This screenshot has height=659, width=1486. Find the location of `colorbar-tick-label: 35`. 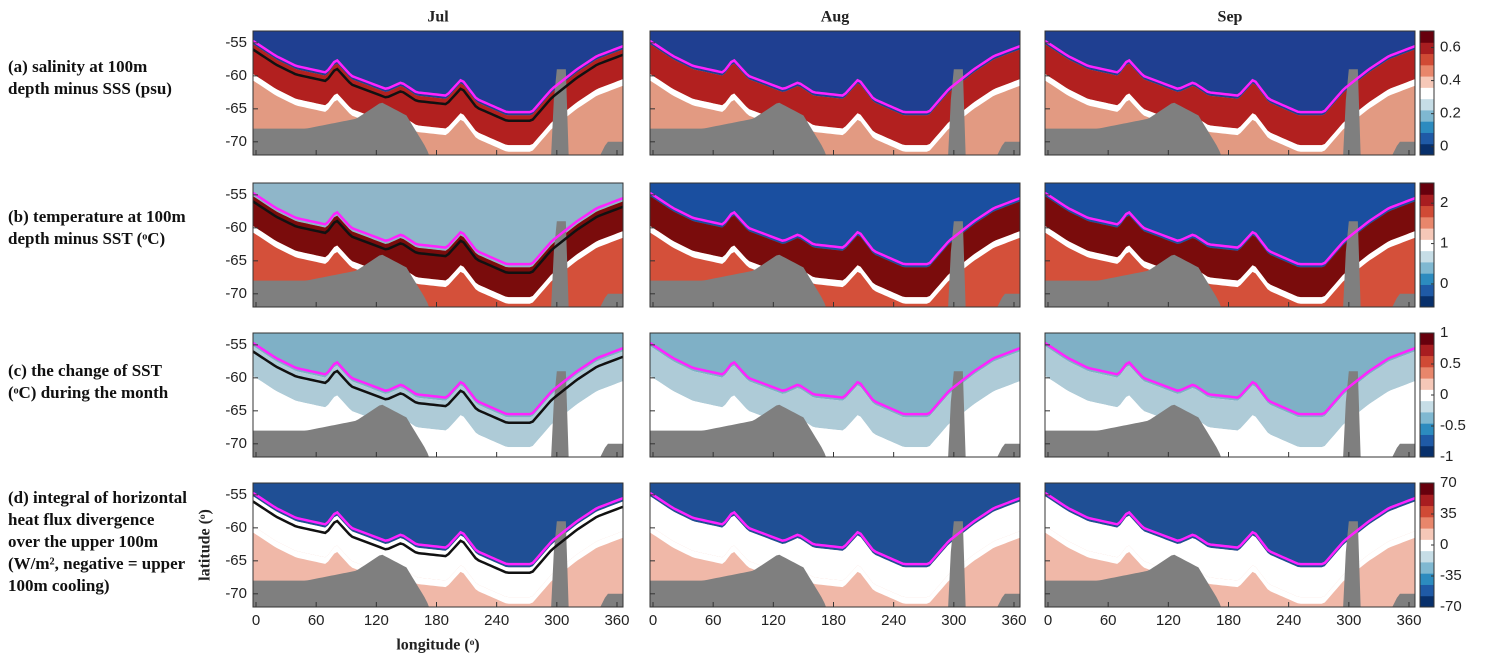

colorbar-tick-label: 35 is located at coordinates (1448, 513).